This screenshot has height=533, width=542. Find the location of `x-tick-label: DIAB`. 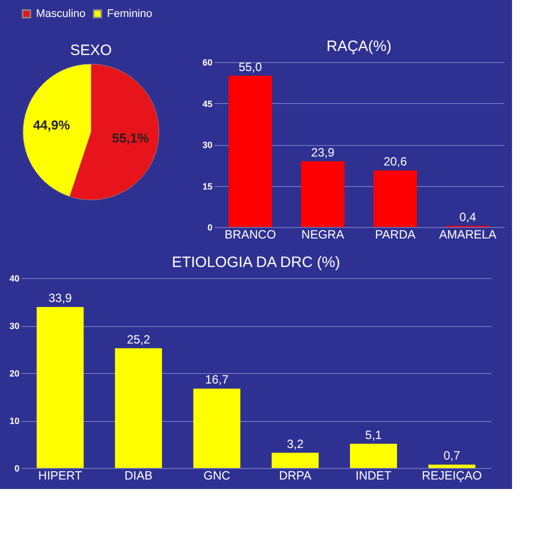

x-tick-label: DIAB is located at coordinates (138, 475).